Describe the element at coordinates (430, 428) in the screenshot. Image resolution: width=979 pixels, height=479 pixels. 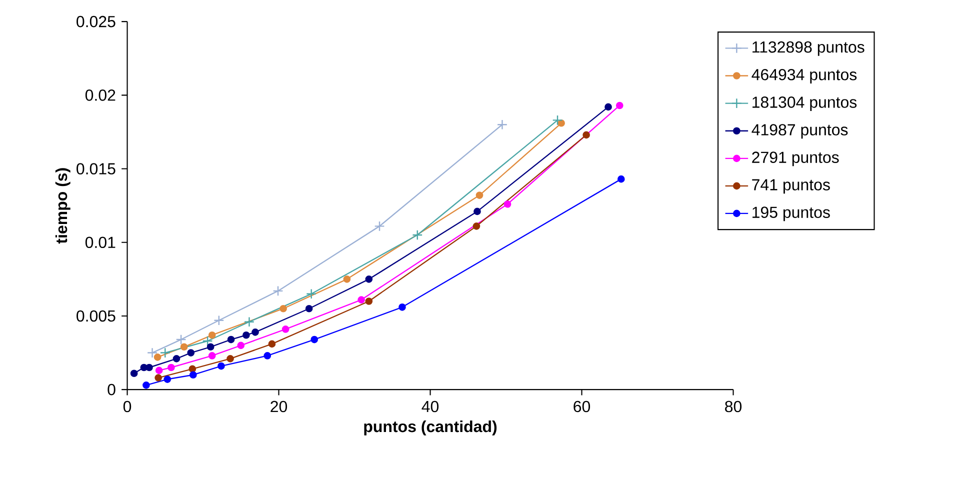
I see `x-axis-title: puntos (cantidad)` at that location.